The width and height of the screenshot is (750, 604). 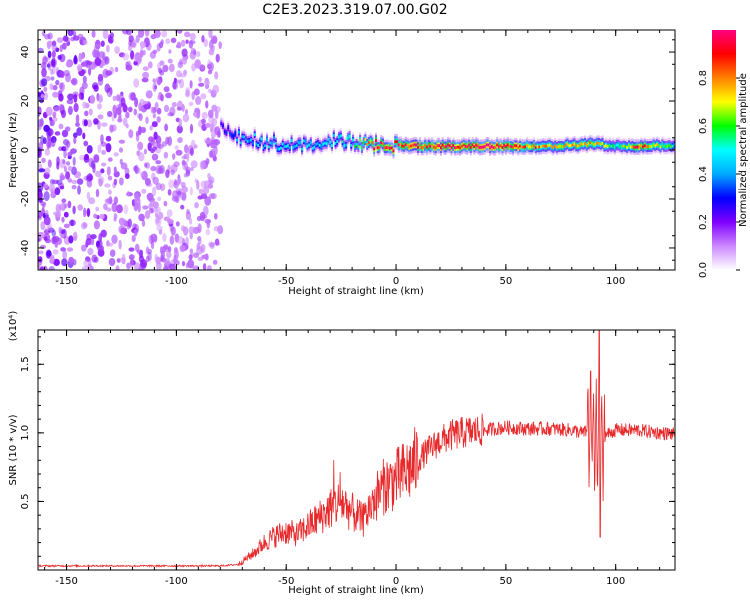 I want to click on spectrogram-x-tick-label: -100, so click(x=176, y=281).